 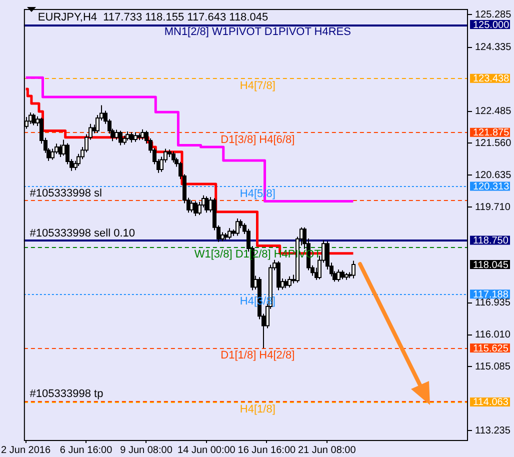 I want to click on x-tick-label: 16 Jun 16:00, so click(x=267, y=450).